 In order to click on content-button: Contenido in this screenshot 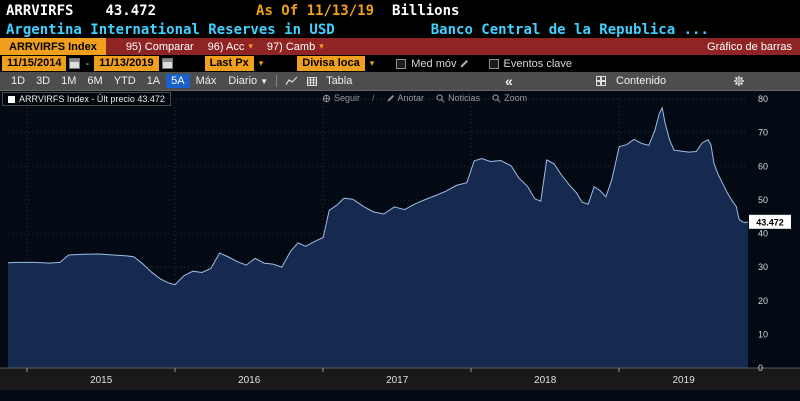, I will do `click(631, 81)`.